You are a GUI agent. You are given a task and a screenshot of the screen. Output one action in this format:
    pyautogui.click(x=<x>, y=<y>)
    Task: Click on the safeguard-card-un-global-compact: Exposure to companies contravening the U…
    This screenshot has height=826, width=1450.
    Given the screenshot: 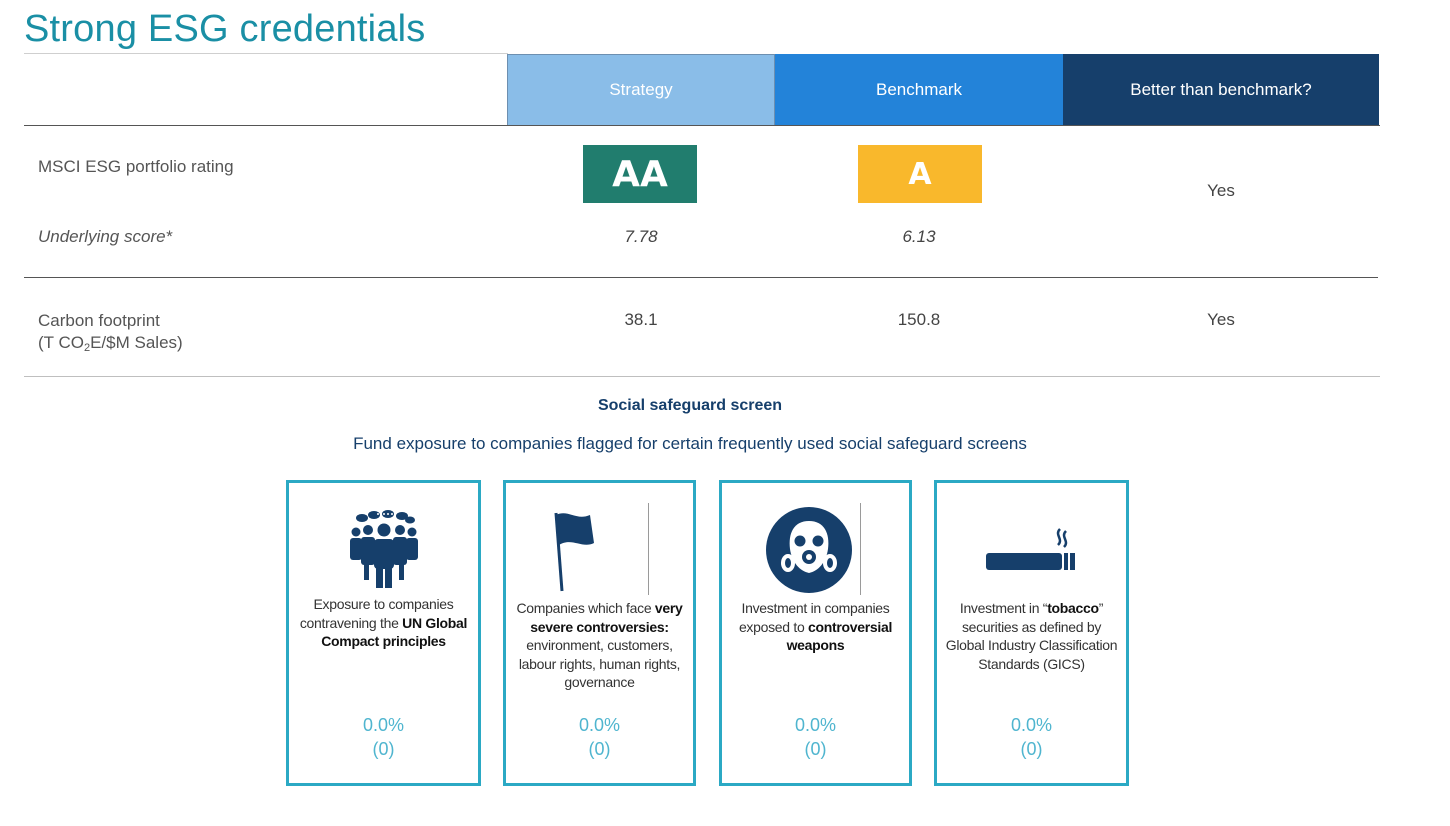 What is the action you would take?
    pyautogui.click(x=383, y=633)
    